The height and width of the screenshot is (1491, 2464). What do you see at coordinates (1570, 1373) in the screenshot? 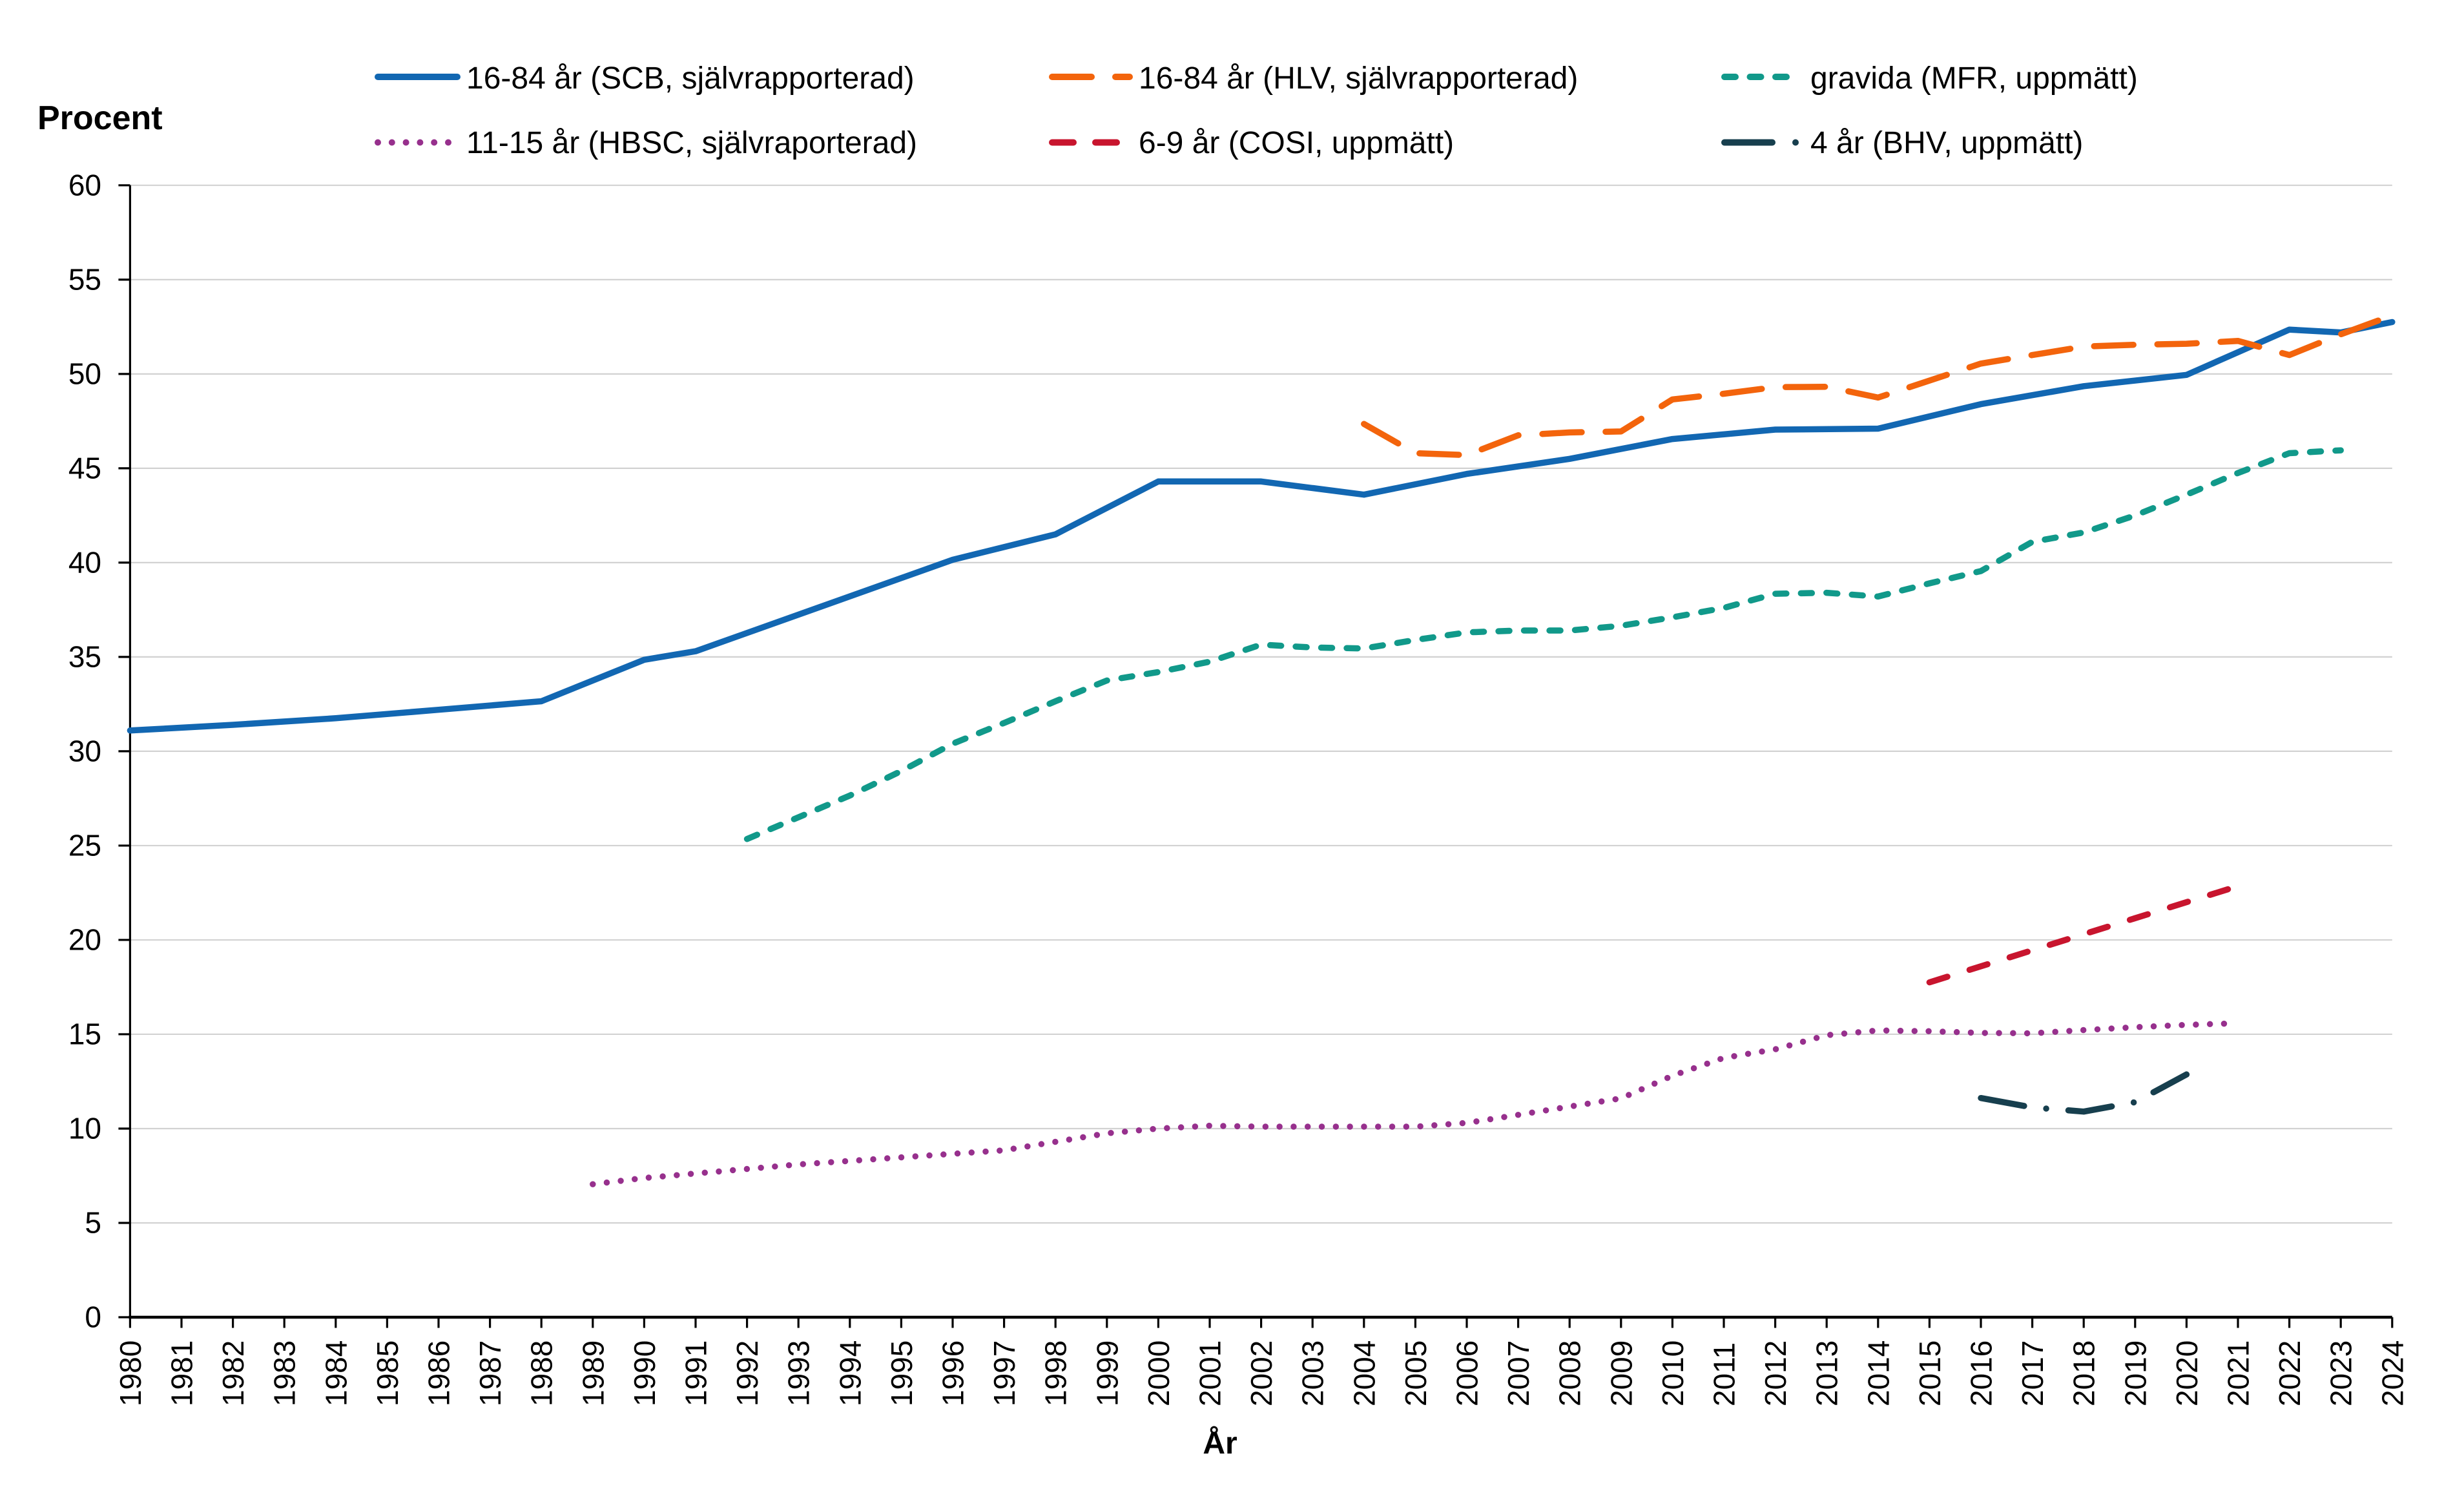
I see `svg-text: 2008` at bounding box center [1570, 1373].